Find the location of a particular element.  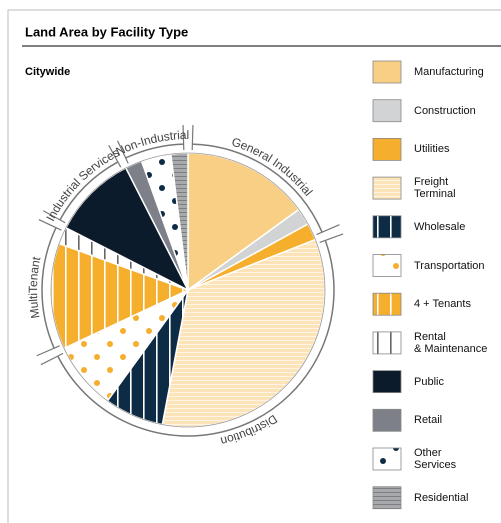

legend-label: Wholesale is located at coordinates (440, 226).